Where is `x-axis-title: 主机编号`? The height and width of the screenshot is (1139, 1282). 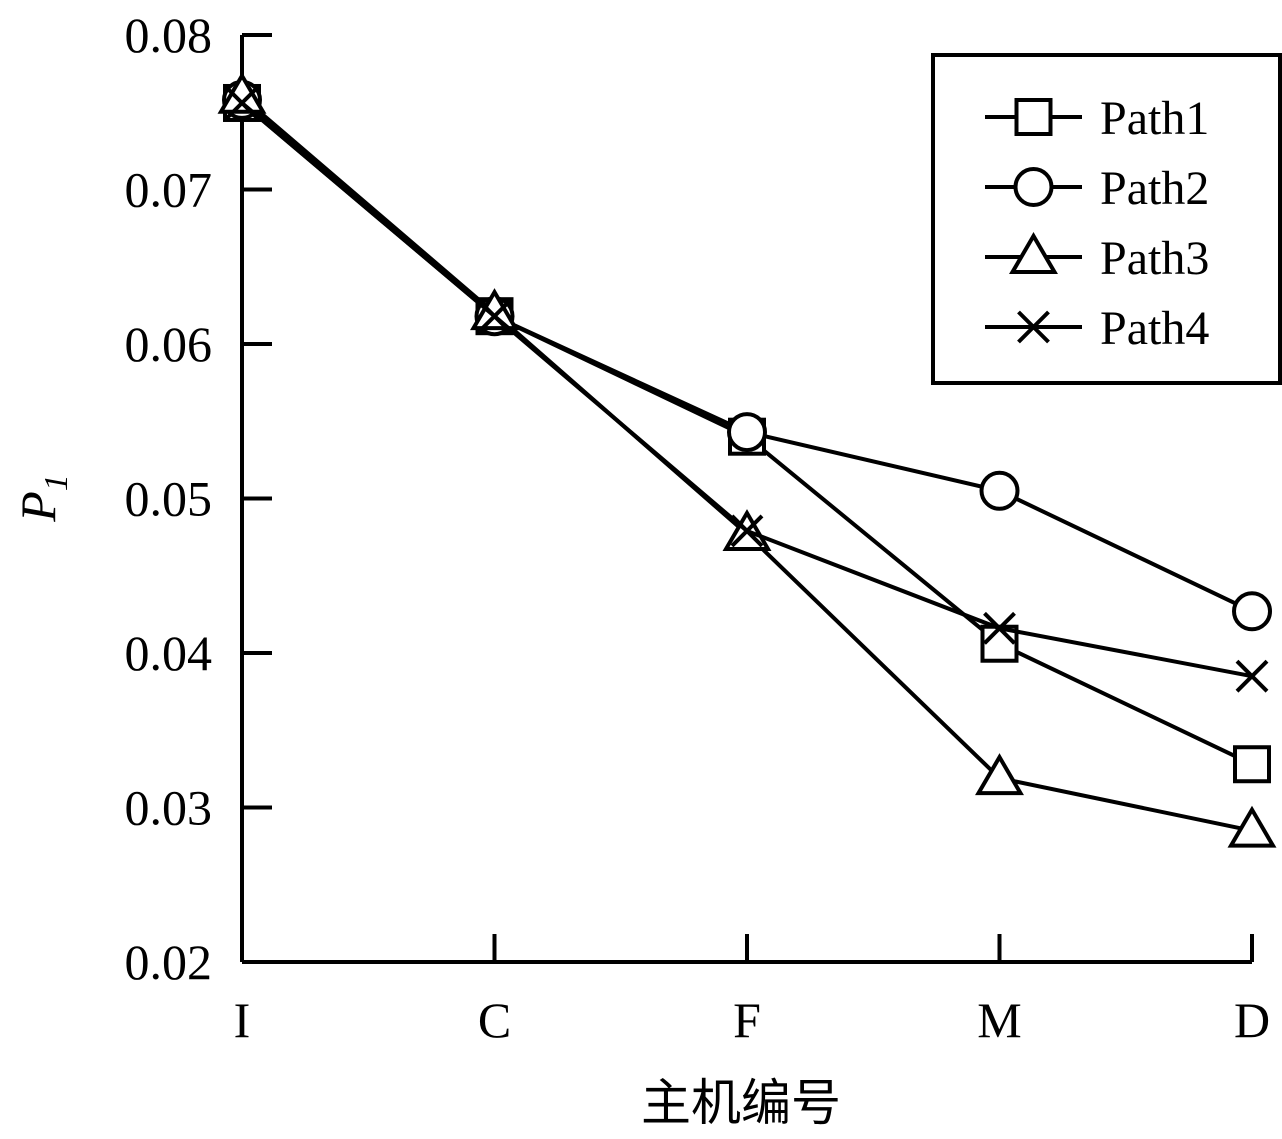 x-axis-title: 主机编号 is located at coordinates (741, 1103).